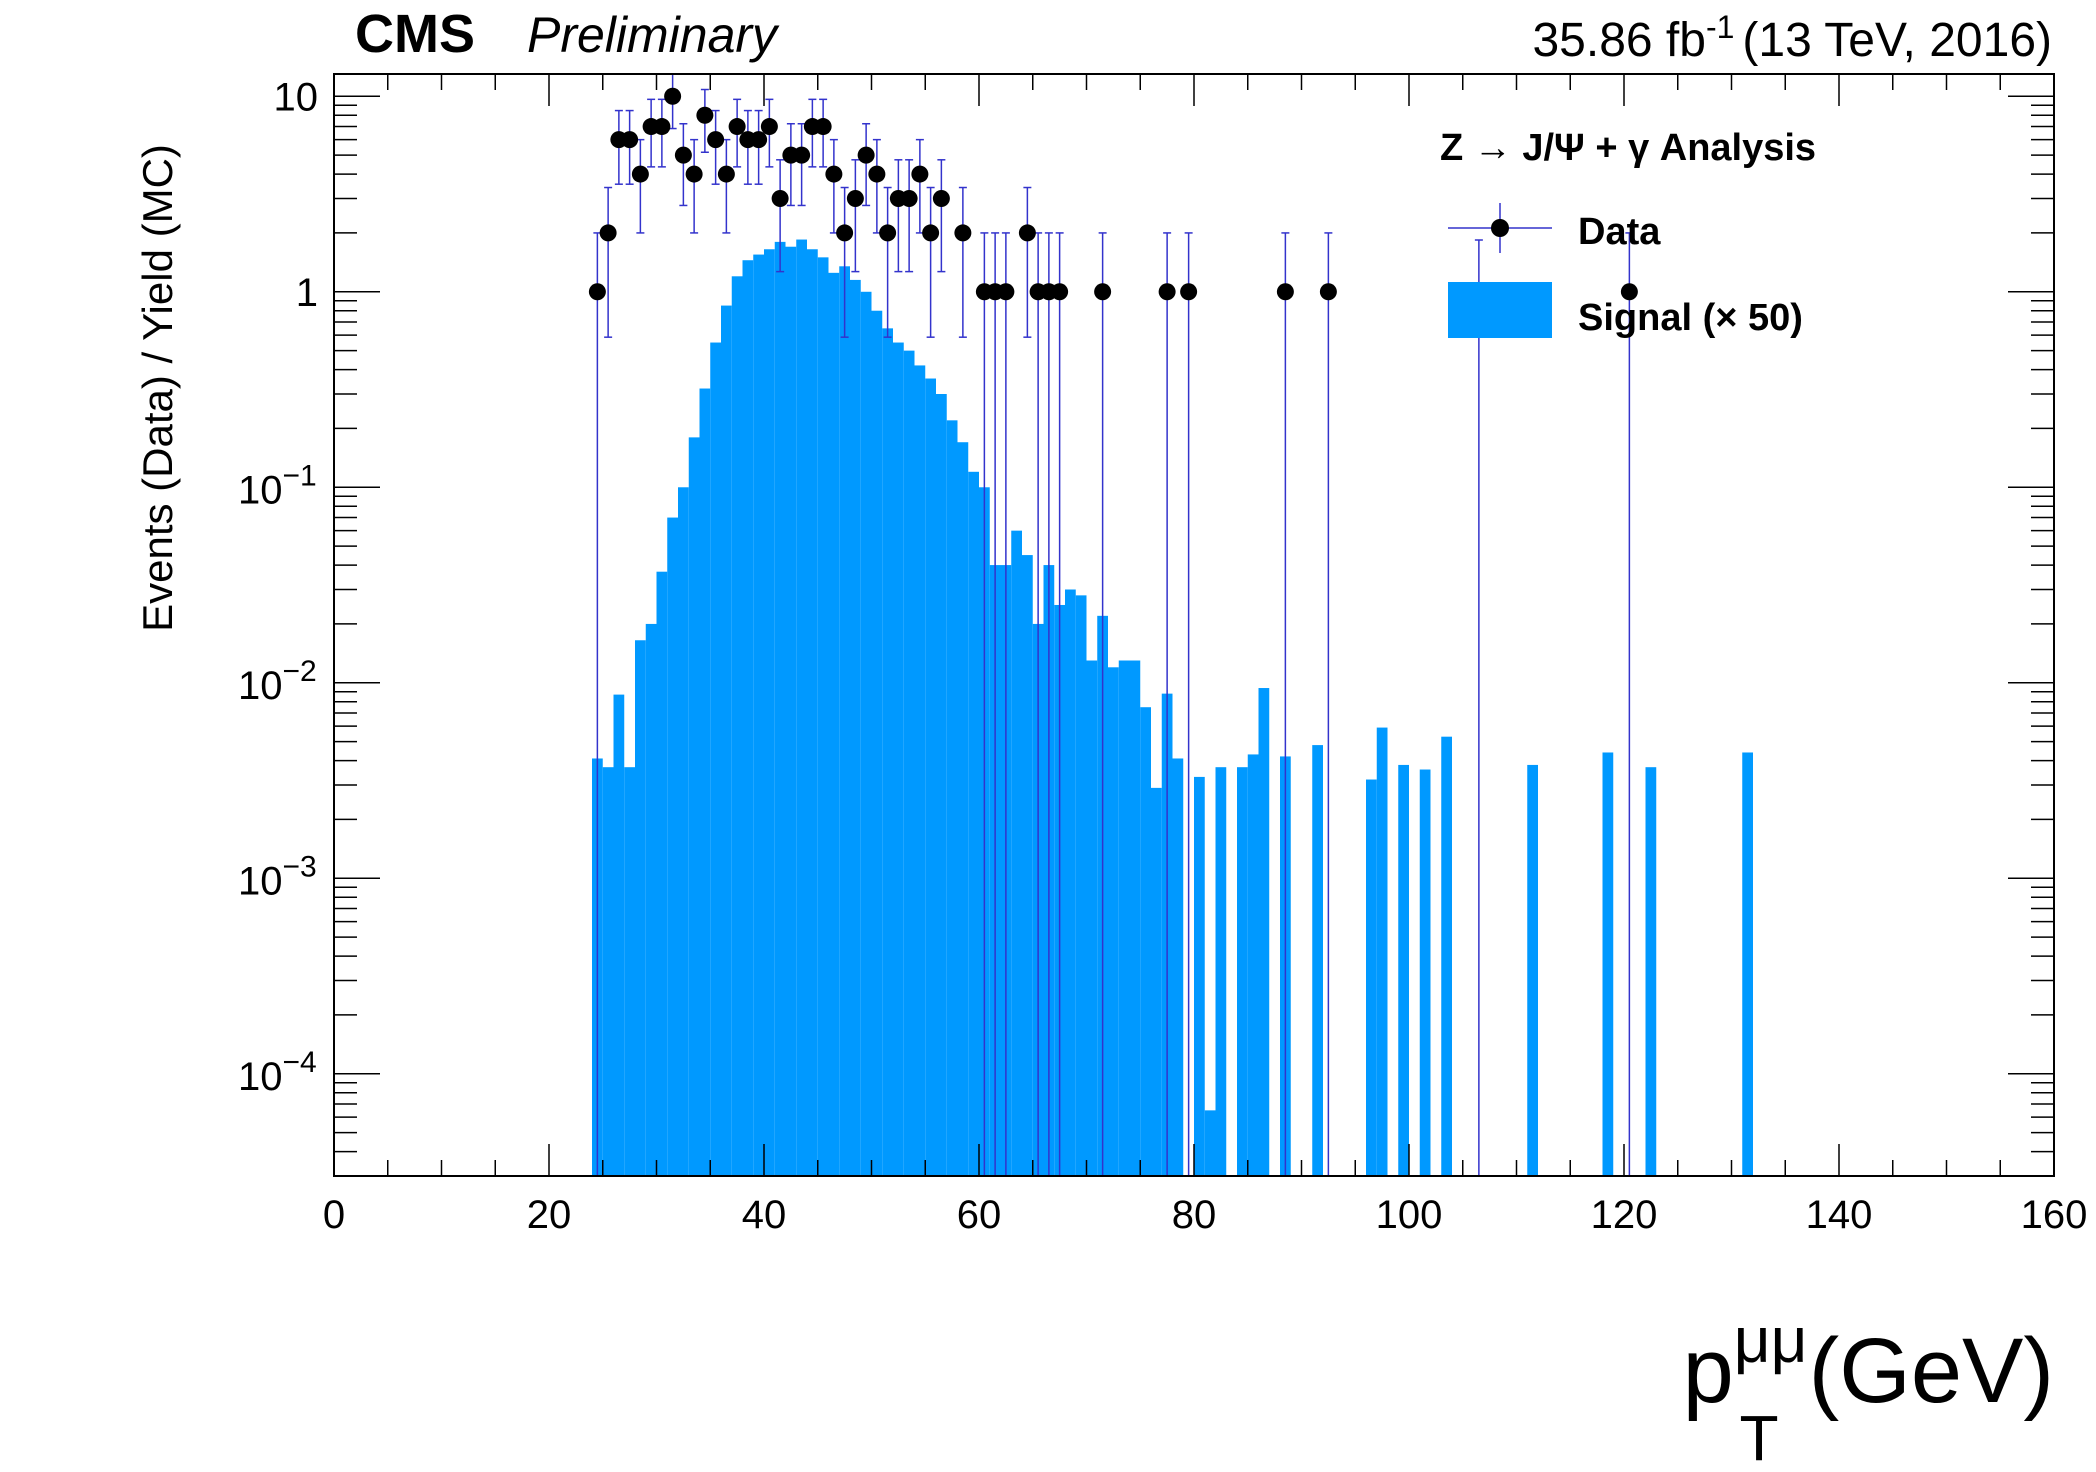 The image size is (2096, 1472). What do you see at coordinates (1624, 1215) in the screenshot?
I see `x-tick-label: 120` at bounding box center [1624, 1215].